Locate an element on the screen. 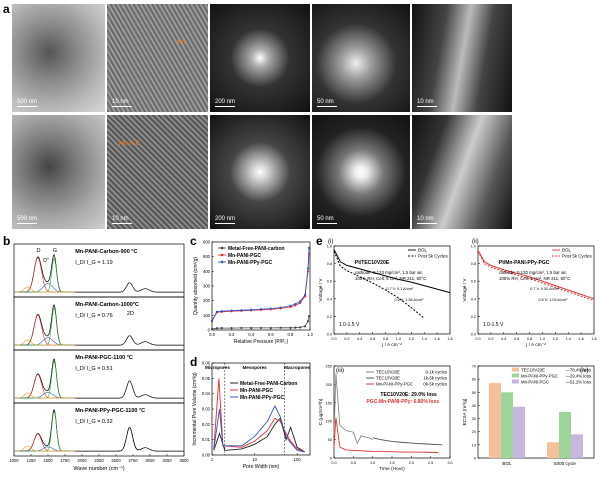  x-tick-label: 0.2 is located at coordinates (490, 339).